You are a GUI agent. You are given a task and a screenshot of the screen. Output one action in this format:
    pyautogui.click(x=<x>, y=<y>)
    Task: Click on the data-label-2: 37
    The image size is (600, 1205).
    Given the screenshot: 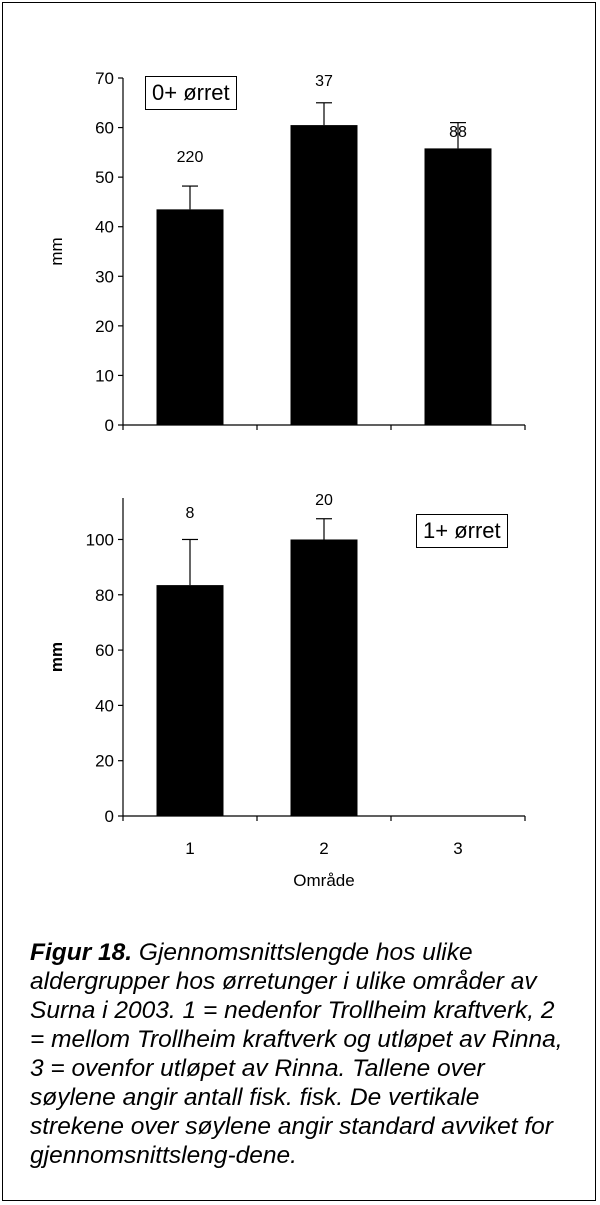 What is the action you would take?
    pyautogui.click(x=324, y=81)
    